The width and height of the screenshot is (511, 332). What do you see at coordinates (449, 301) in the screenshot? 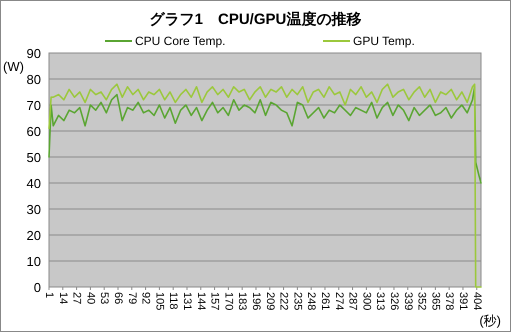
I see `x-tick-label: 378` at bounding box center [449, 301].